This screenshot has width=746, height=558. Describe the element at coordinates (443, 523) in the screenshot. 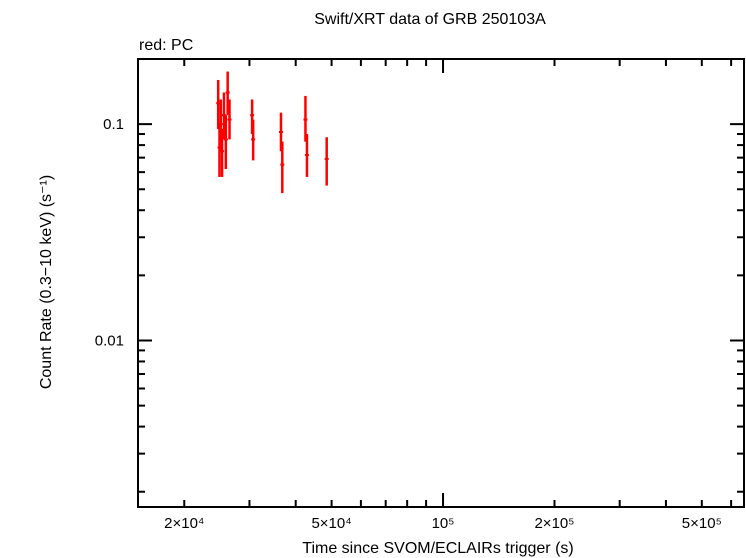

I see `x-tick-label: 10⁵` at that location.